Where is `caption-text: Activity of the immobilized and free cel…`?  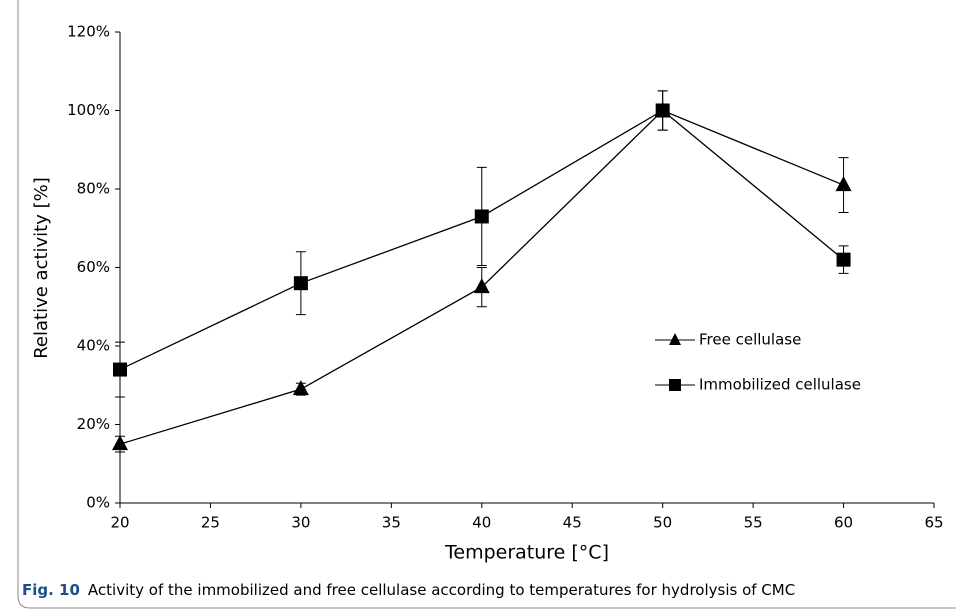
caption-text: Activity of the immobilized and free cel… is located at coordinates (441, 590).